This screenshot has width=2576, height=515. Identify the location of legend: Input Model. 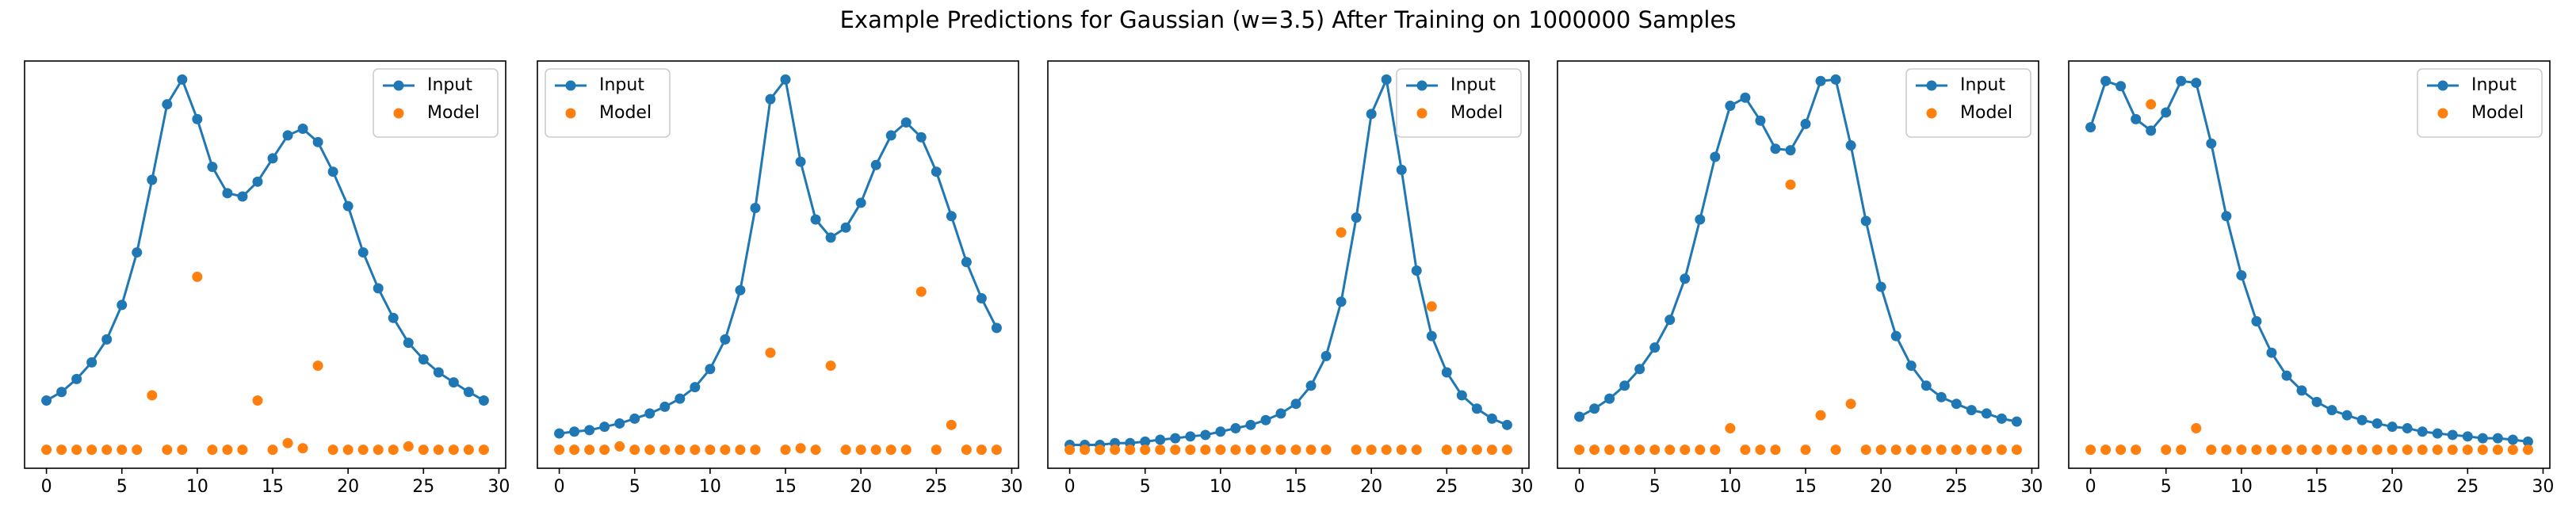
(1968, 103).